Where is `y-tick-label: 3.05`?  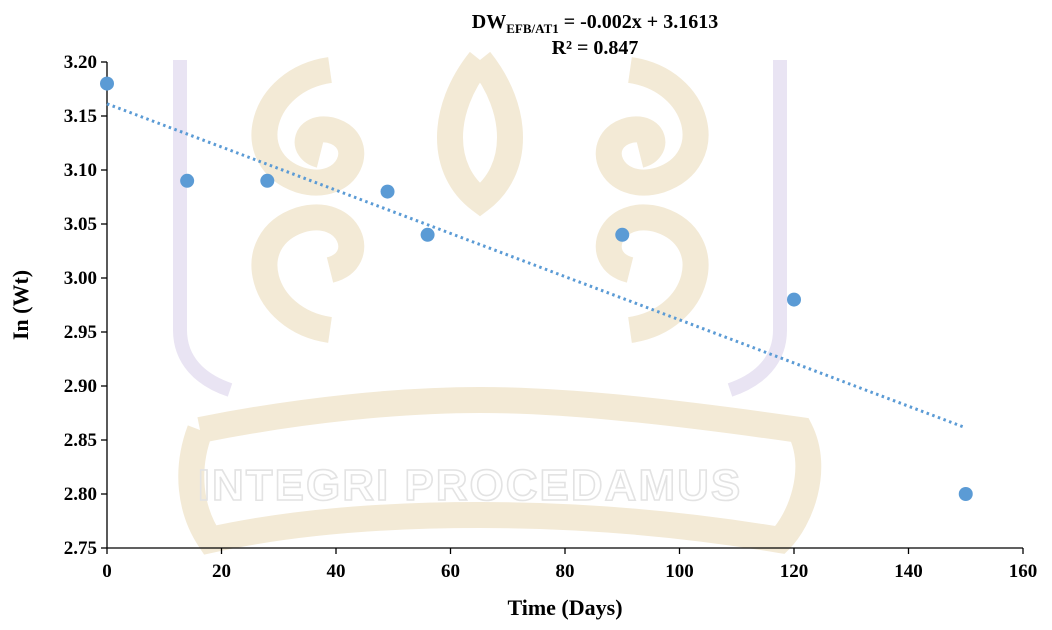
y-tick-label: 3.05 is located at coordinates (80, 224).